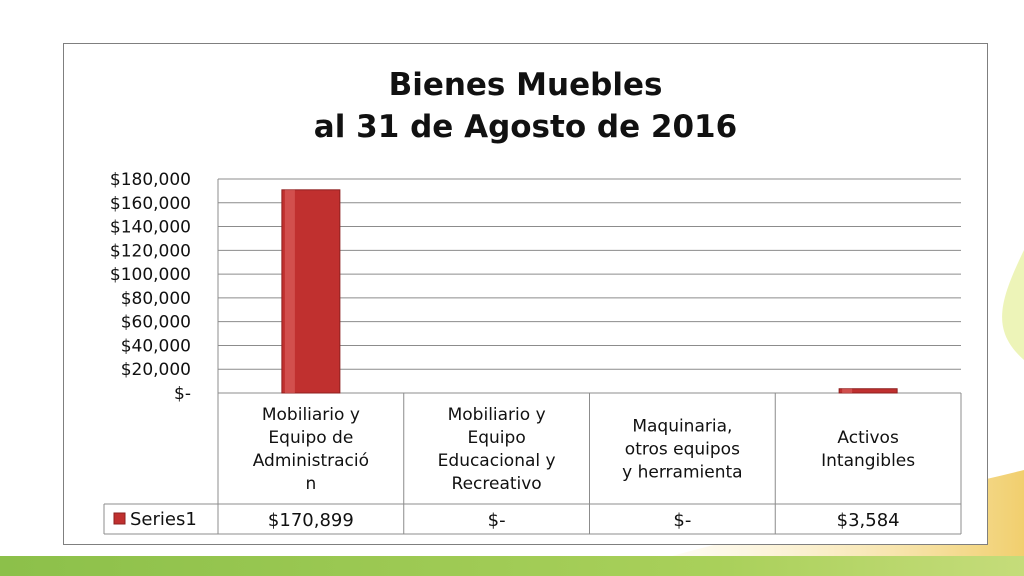 The height and width of the screenshot is (576, 1024). What do you see at coordinates (497, 484) in the screenshot?
I see `category-label: Recreativo` at bounding box center [497, 484].